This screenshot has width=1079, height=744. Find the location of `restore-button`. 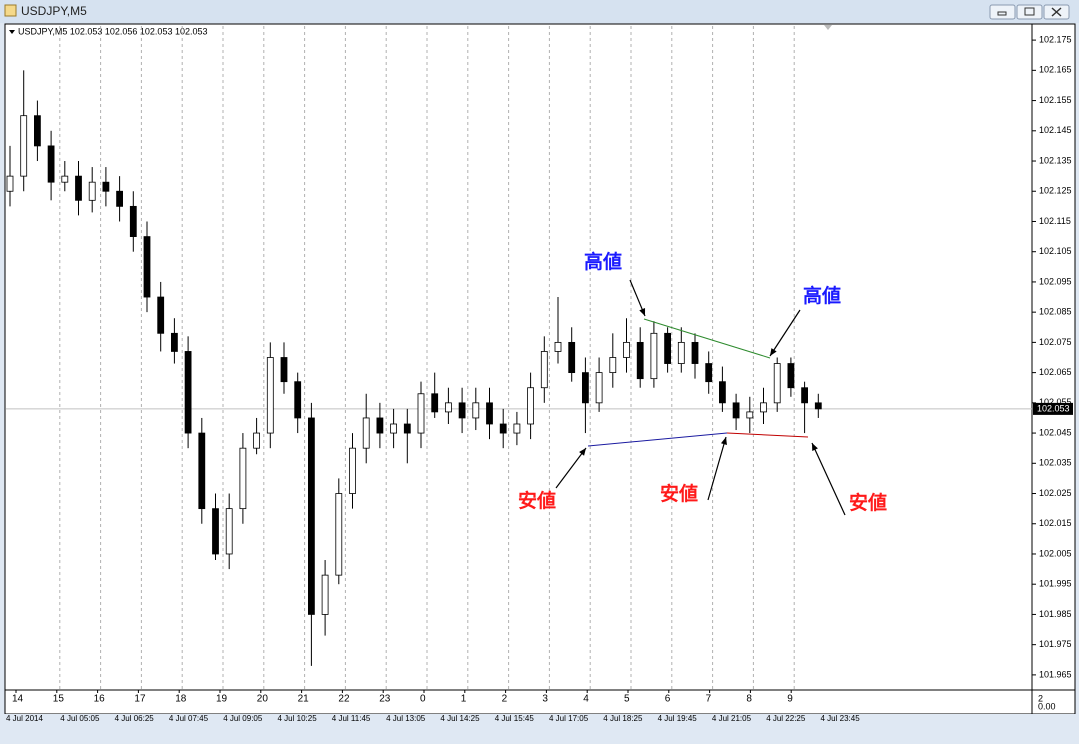

restore-button is located at coordinates (1029, 12).